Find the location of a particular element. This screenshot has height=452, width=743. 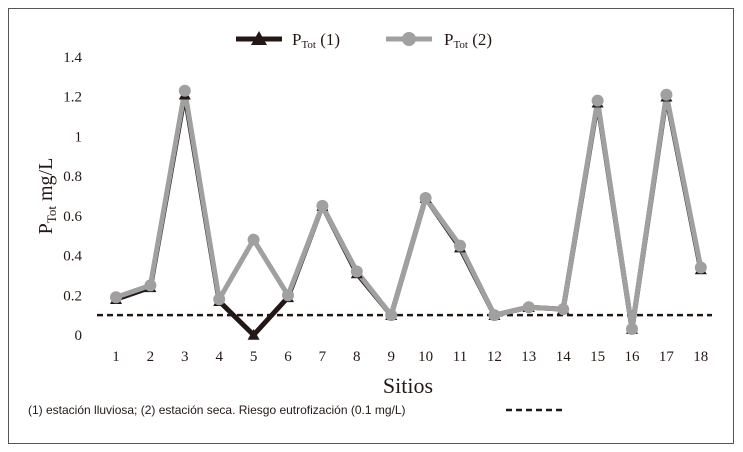

y-axis-label: PTot mg/L is located at coordinates (47, 196).